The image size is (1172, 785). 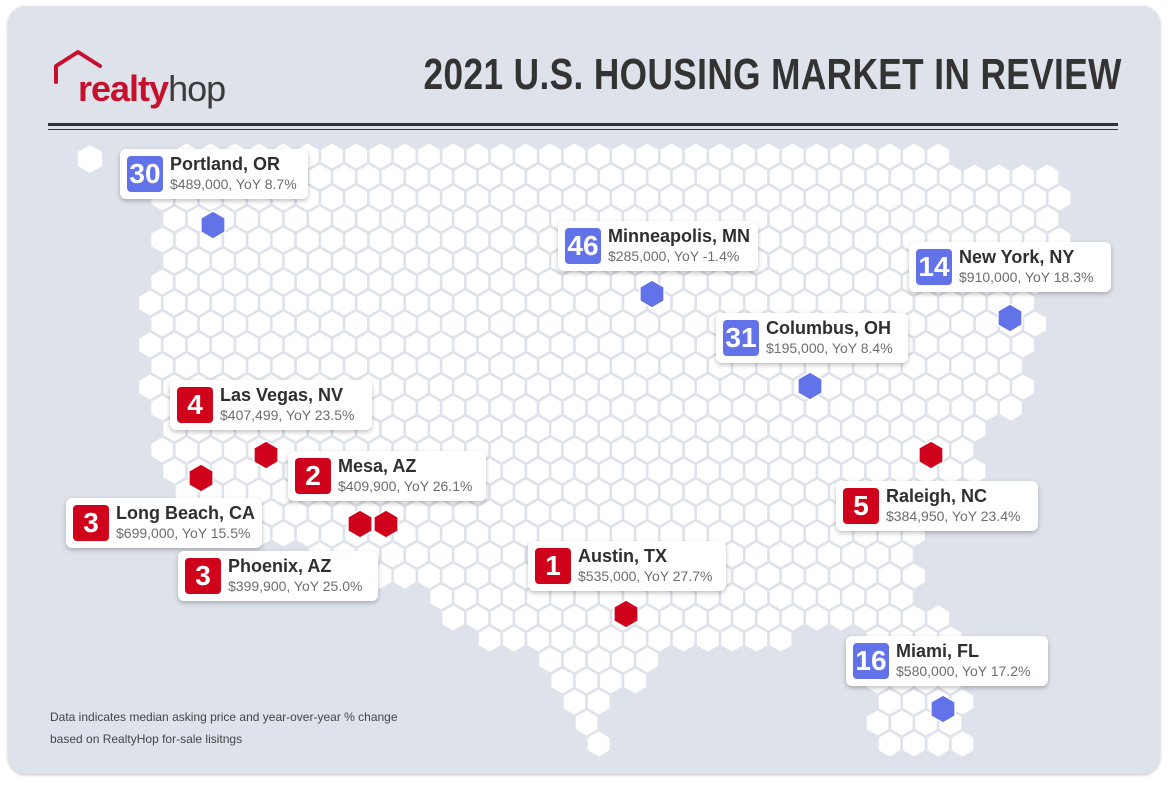 What do you see at coordinates (201, 478) in the screenshot?
I see `city-hex-long-beach` at bounding box center [201, 478].